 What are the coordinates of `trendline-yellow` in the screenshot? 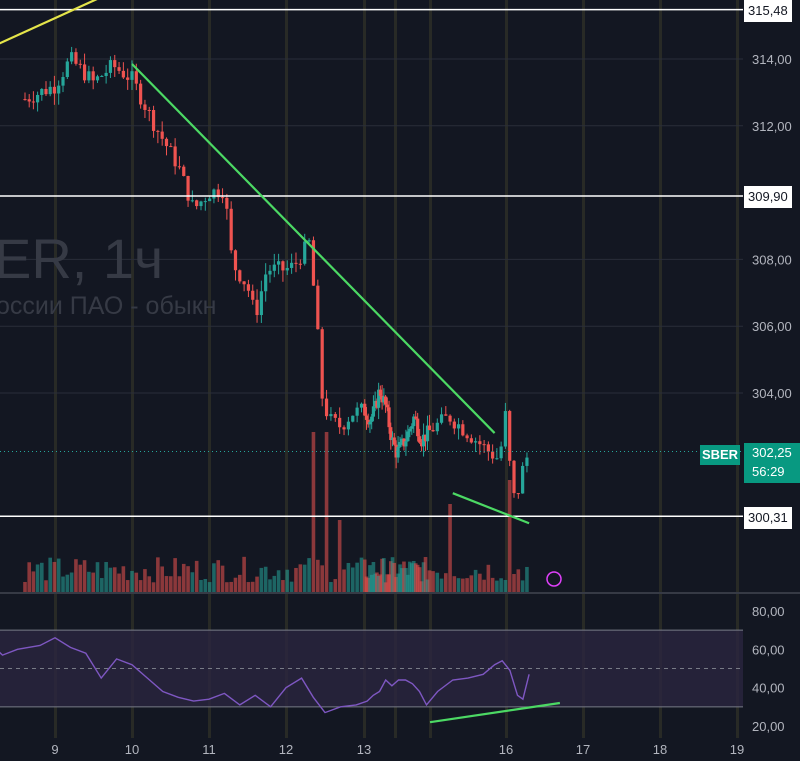 It's located at (49, 26).